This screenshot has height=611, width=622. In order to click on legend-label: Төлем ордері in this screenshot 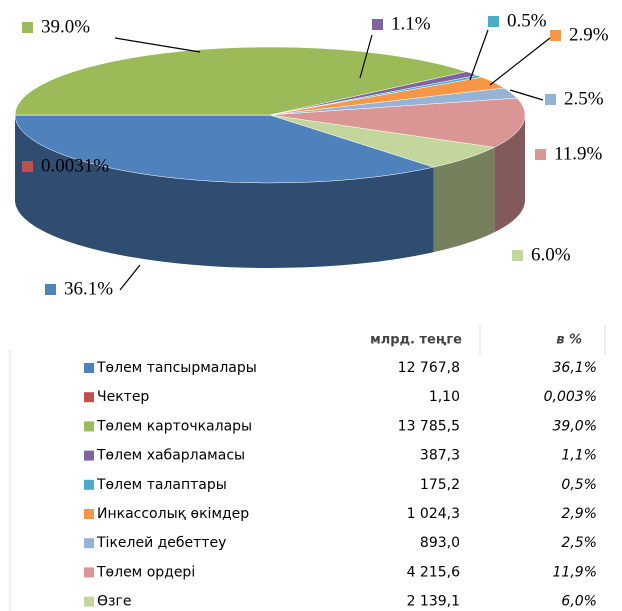, I will do `click(145, 572)`.